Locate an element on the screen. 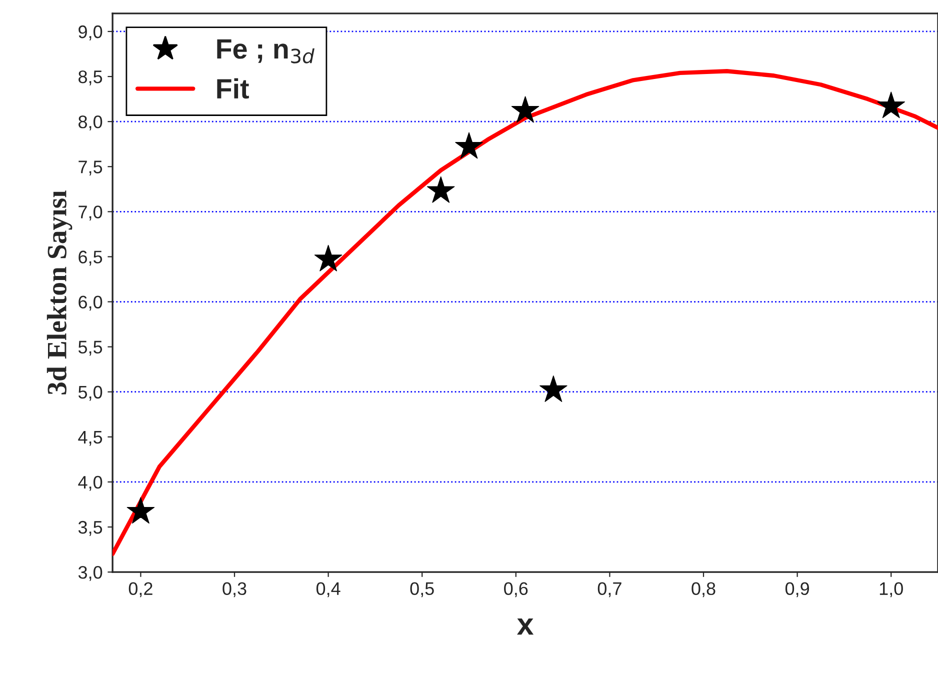  y-tick-label: 6,0 is located at coordinates (90, 303).